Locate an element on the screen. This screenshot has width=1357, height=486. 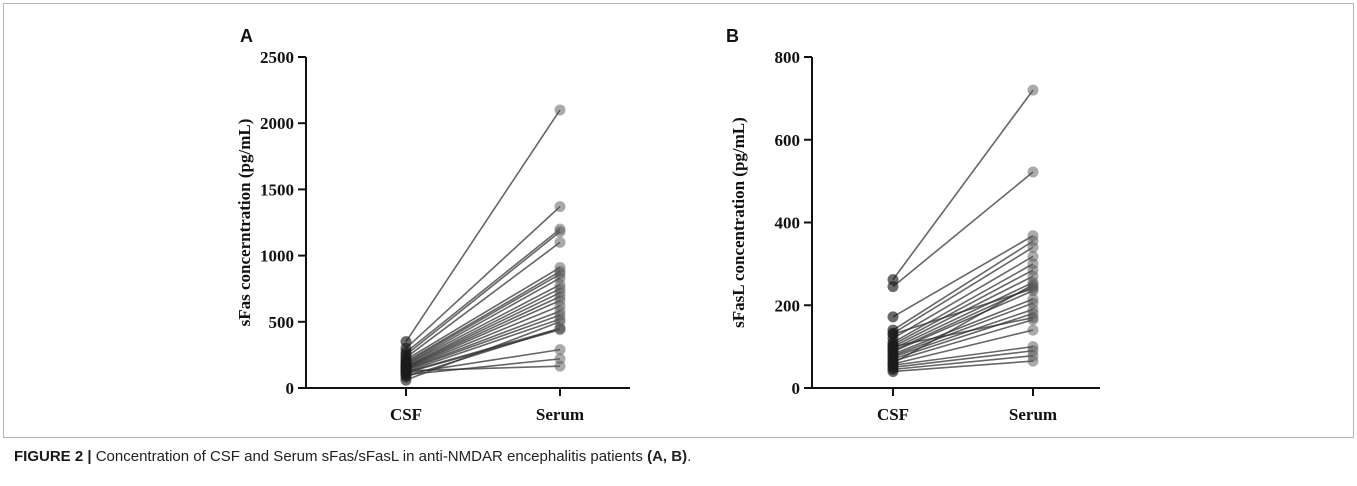
panel-b-y-tick-label: 600 is located at coordinates (788, 140).